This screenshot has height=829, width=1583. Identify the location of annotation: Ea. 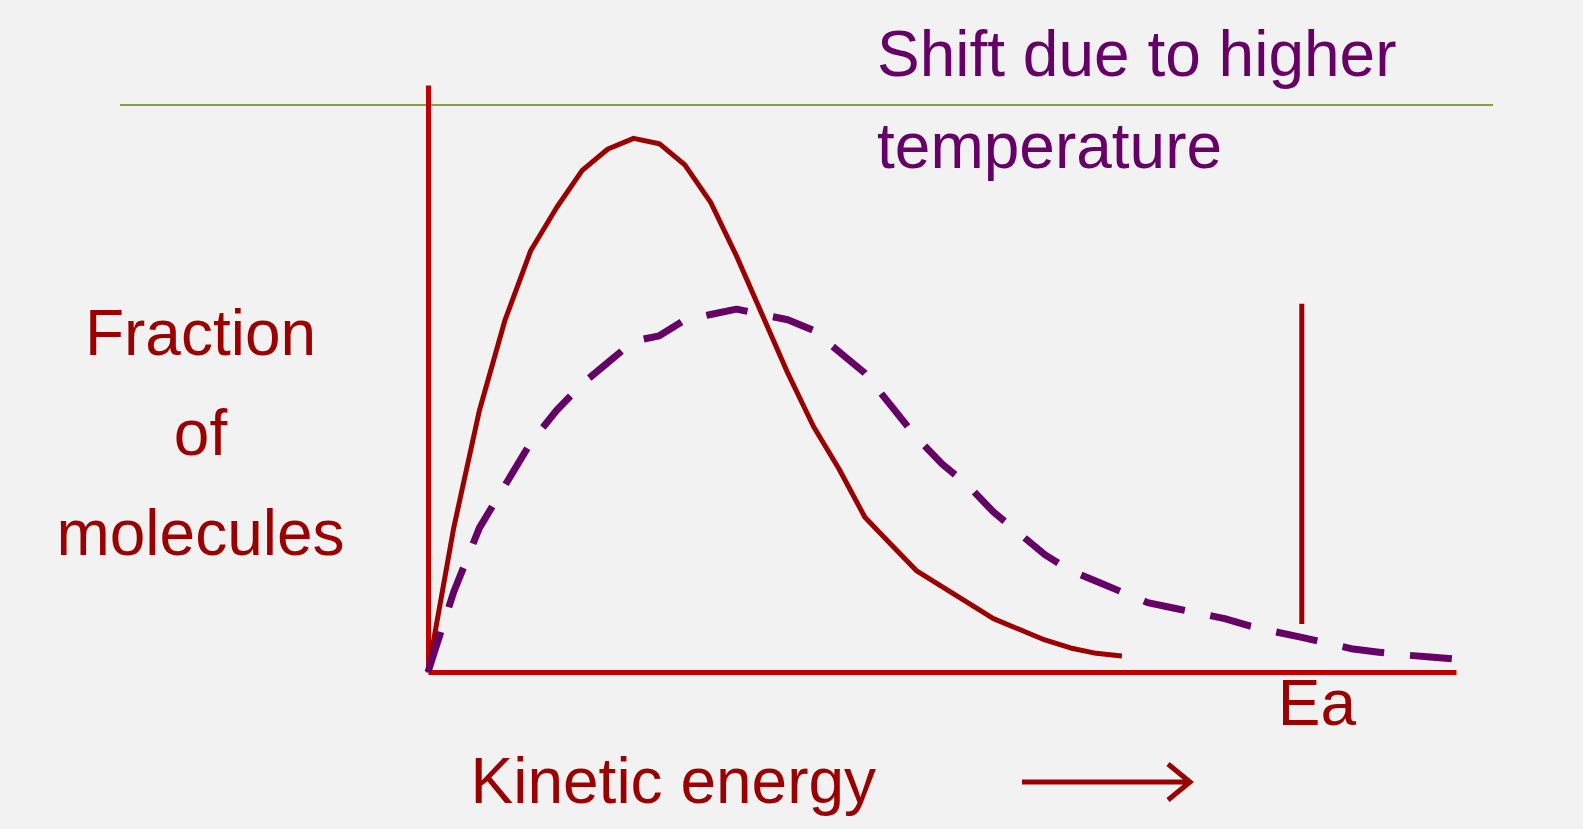
(1317, 703).